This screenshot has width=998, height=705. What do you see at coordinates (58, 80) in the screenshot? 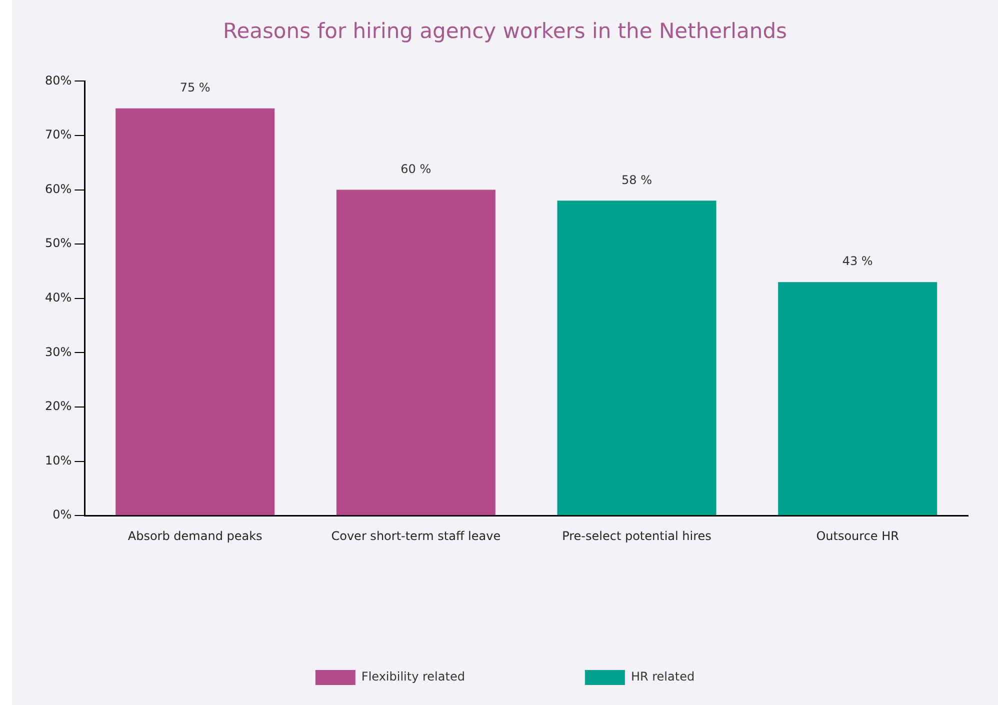
I see `y-tick-label: 80%` at bounding box center [58, 80].